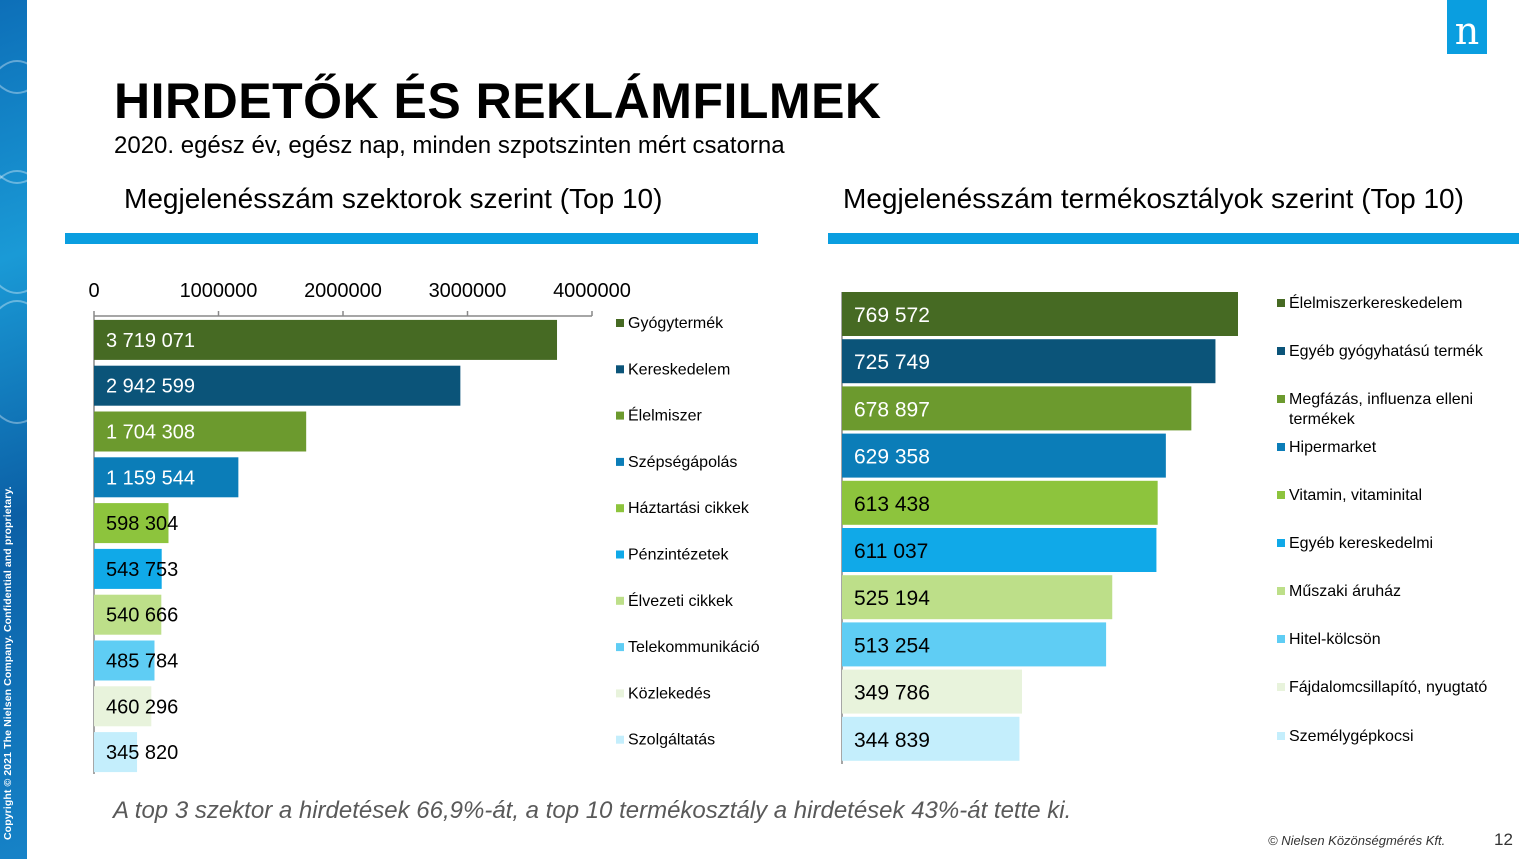 This screenshot has height=859, width=1519. I want to click on data-label: 769 572, so click(892, 315).